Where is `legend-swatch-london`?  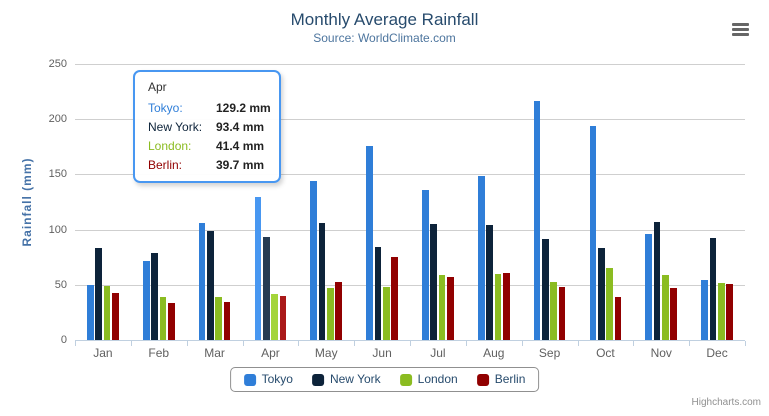 legend-swatch-london is located at coordinates (405, 379).